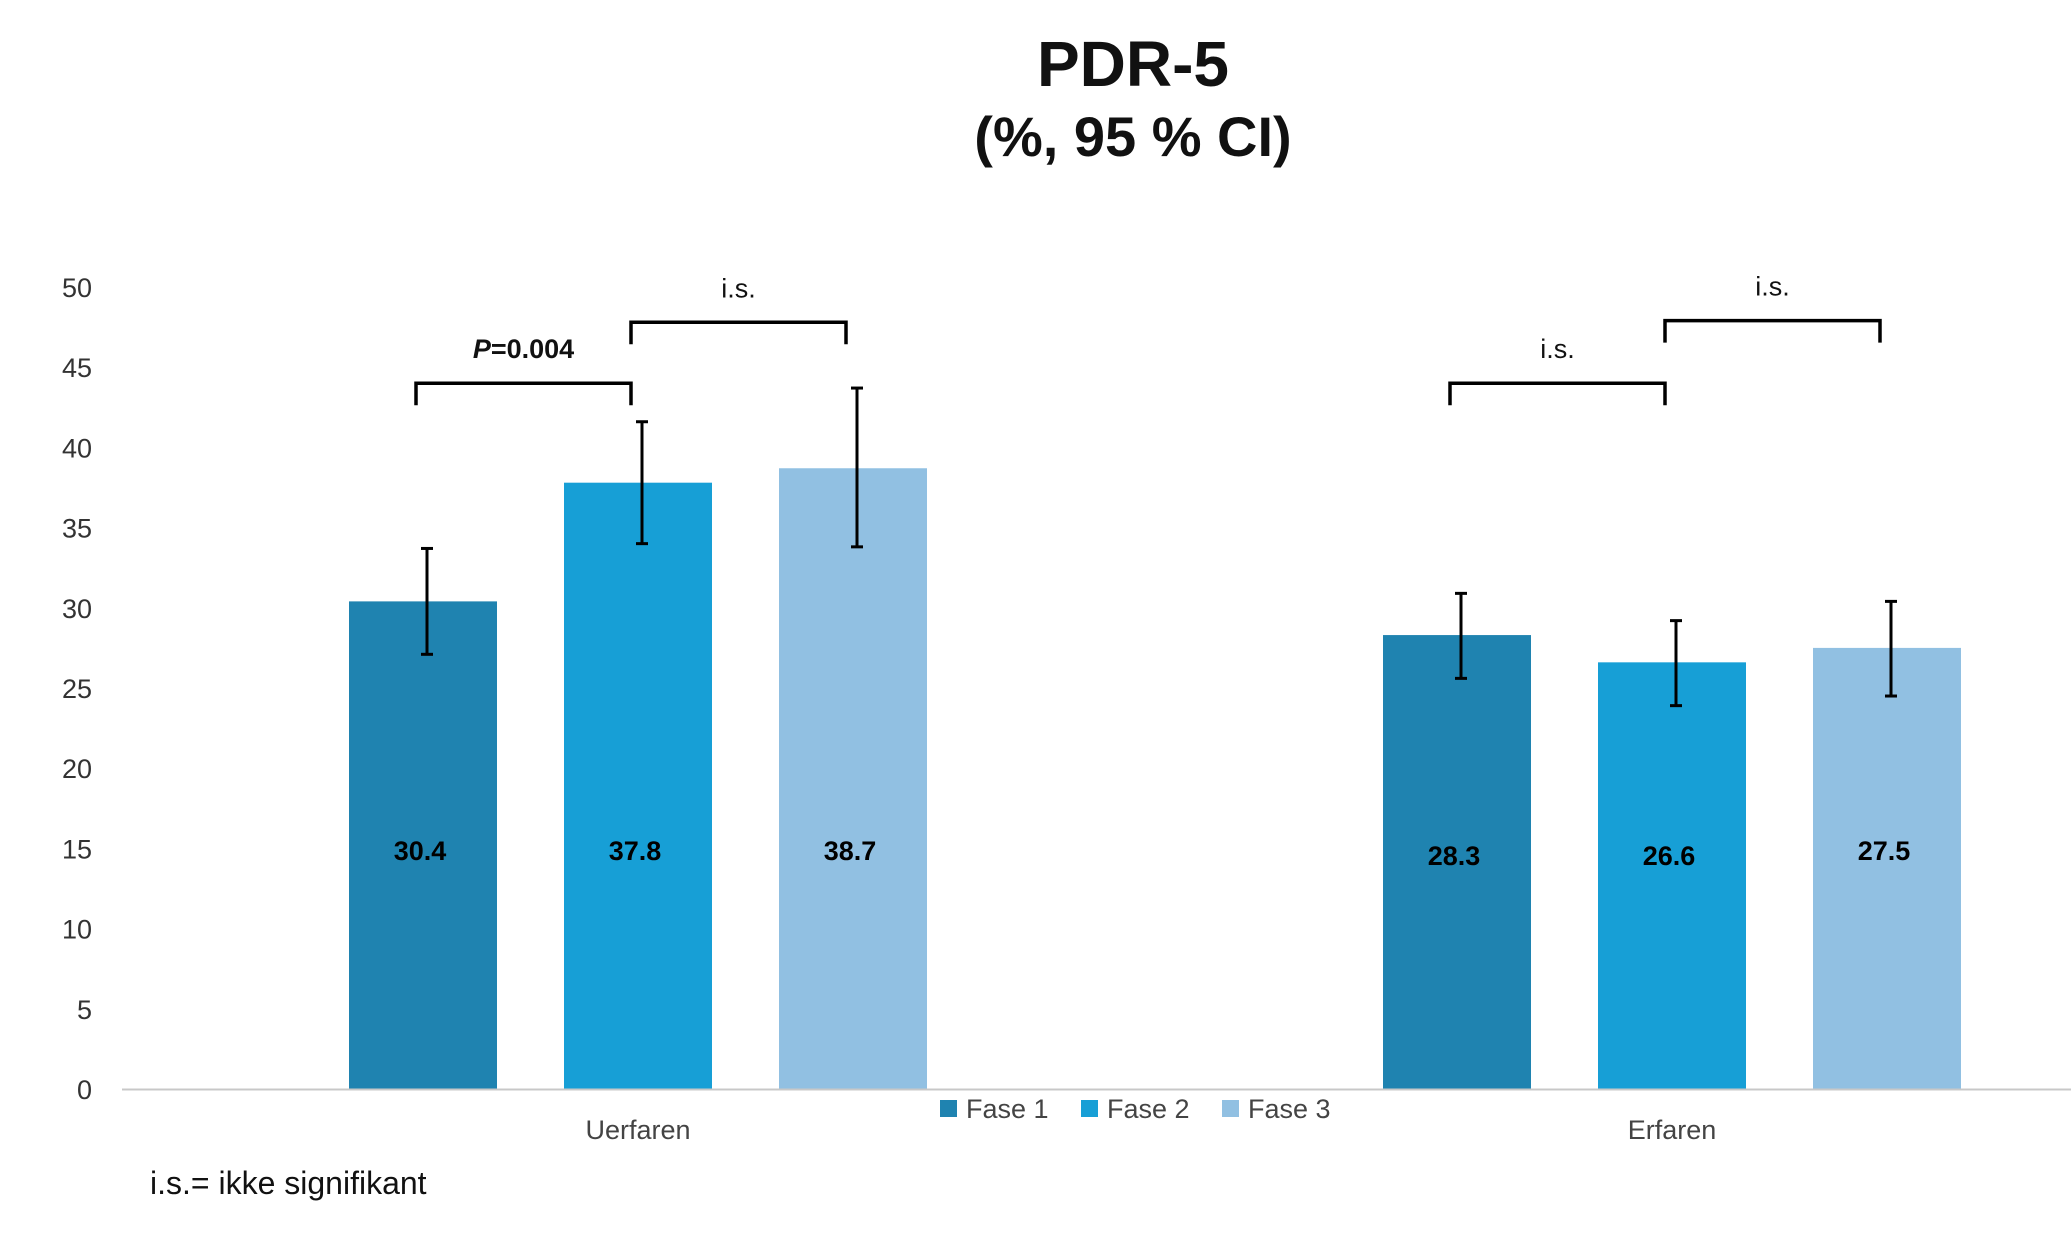 This screenshot has height=1248, width=2071. I want to click on legend-label: Fase 2, so click(1148, 1109).